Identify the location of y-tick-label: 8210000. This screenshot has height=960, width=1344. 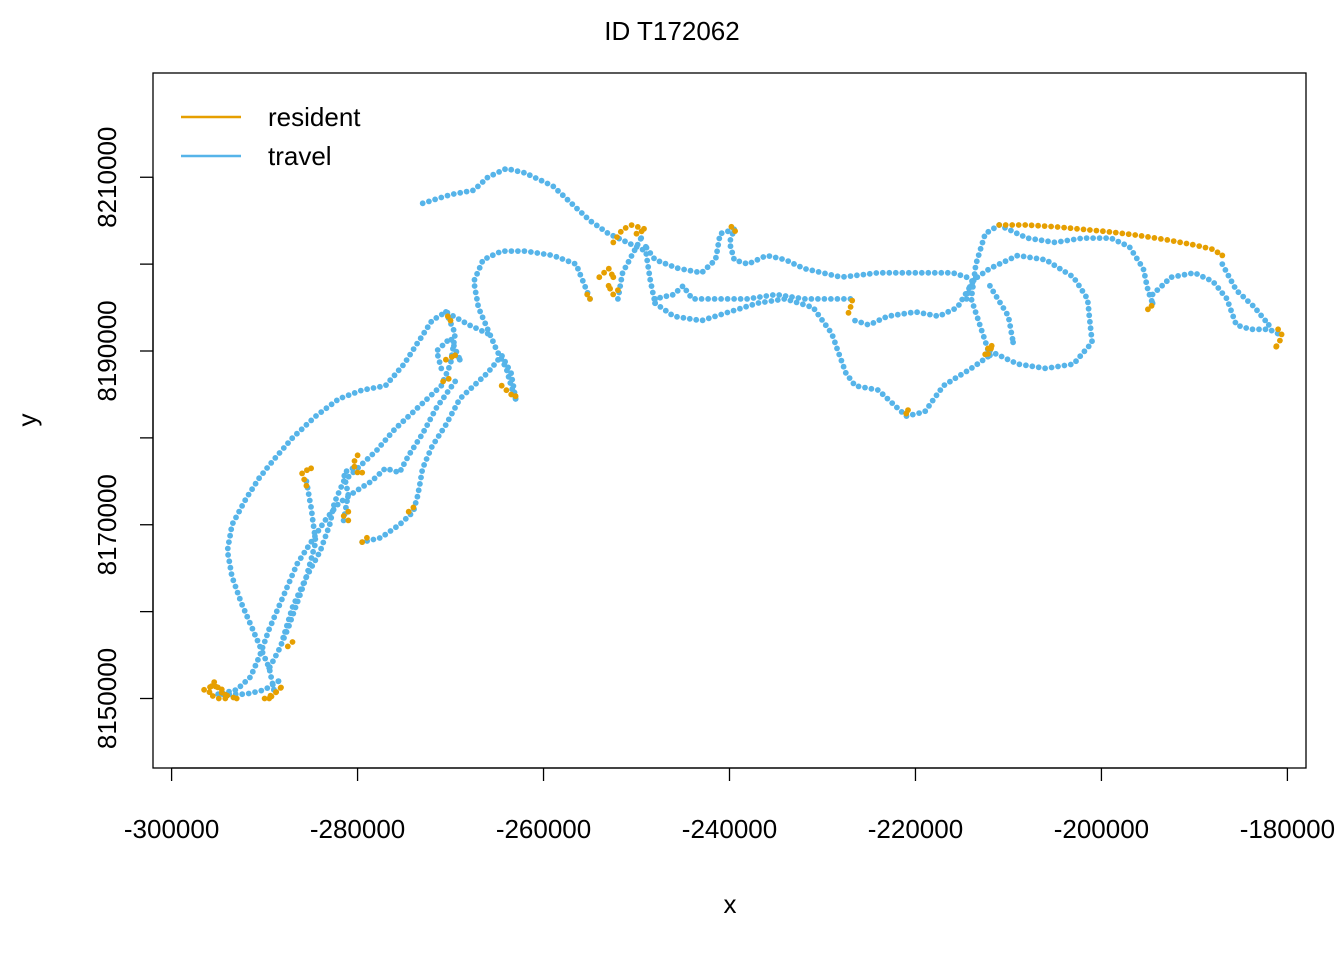
(107, 177).